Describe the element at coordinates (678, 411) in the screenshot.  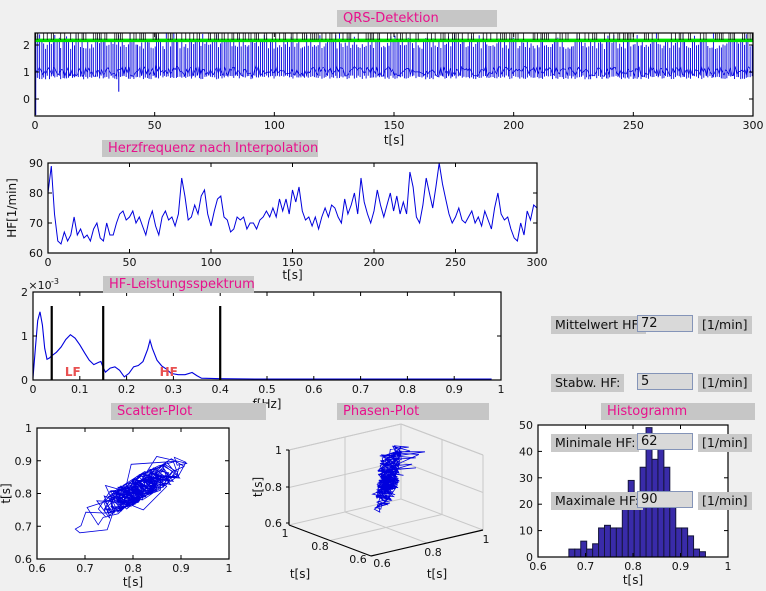
I see `histogram-plot-title: Histogramm` at that location.